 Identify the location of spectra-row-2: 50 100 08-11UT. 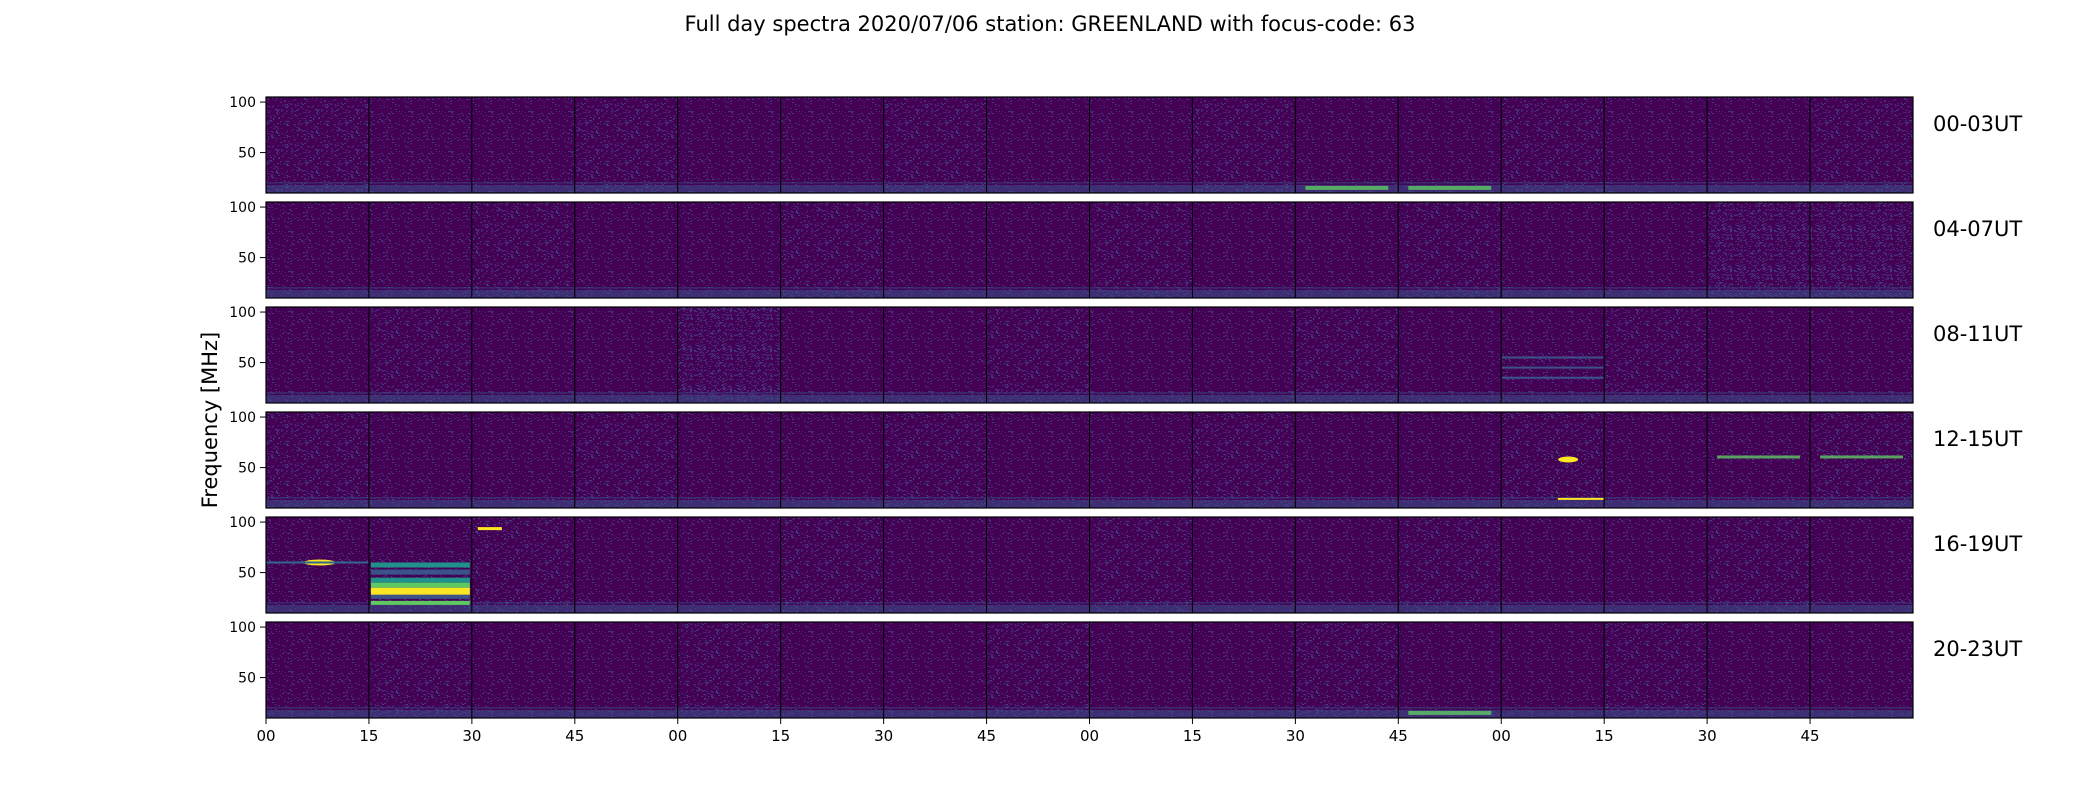
(1125, 354).